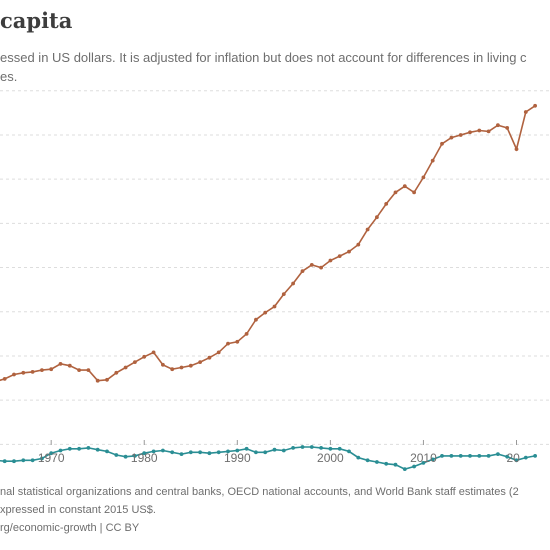  What do you see at coordinates (36, 20) in the screenshot?
I see `chart-title: capita` at bounding box center [36, 20].